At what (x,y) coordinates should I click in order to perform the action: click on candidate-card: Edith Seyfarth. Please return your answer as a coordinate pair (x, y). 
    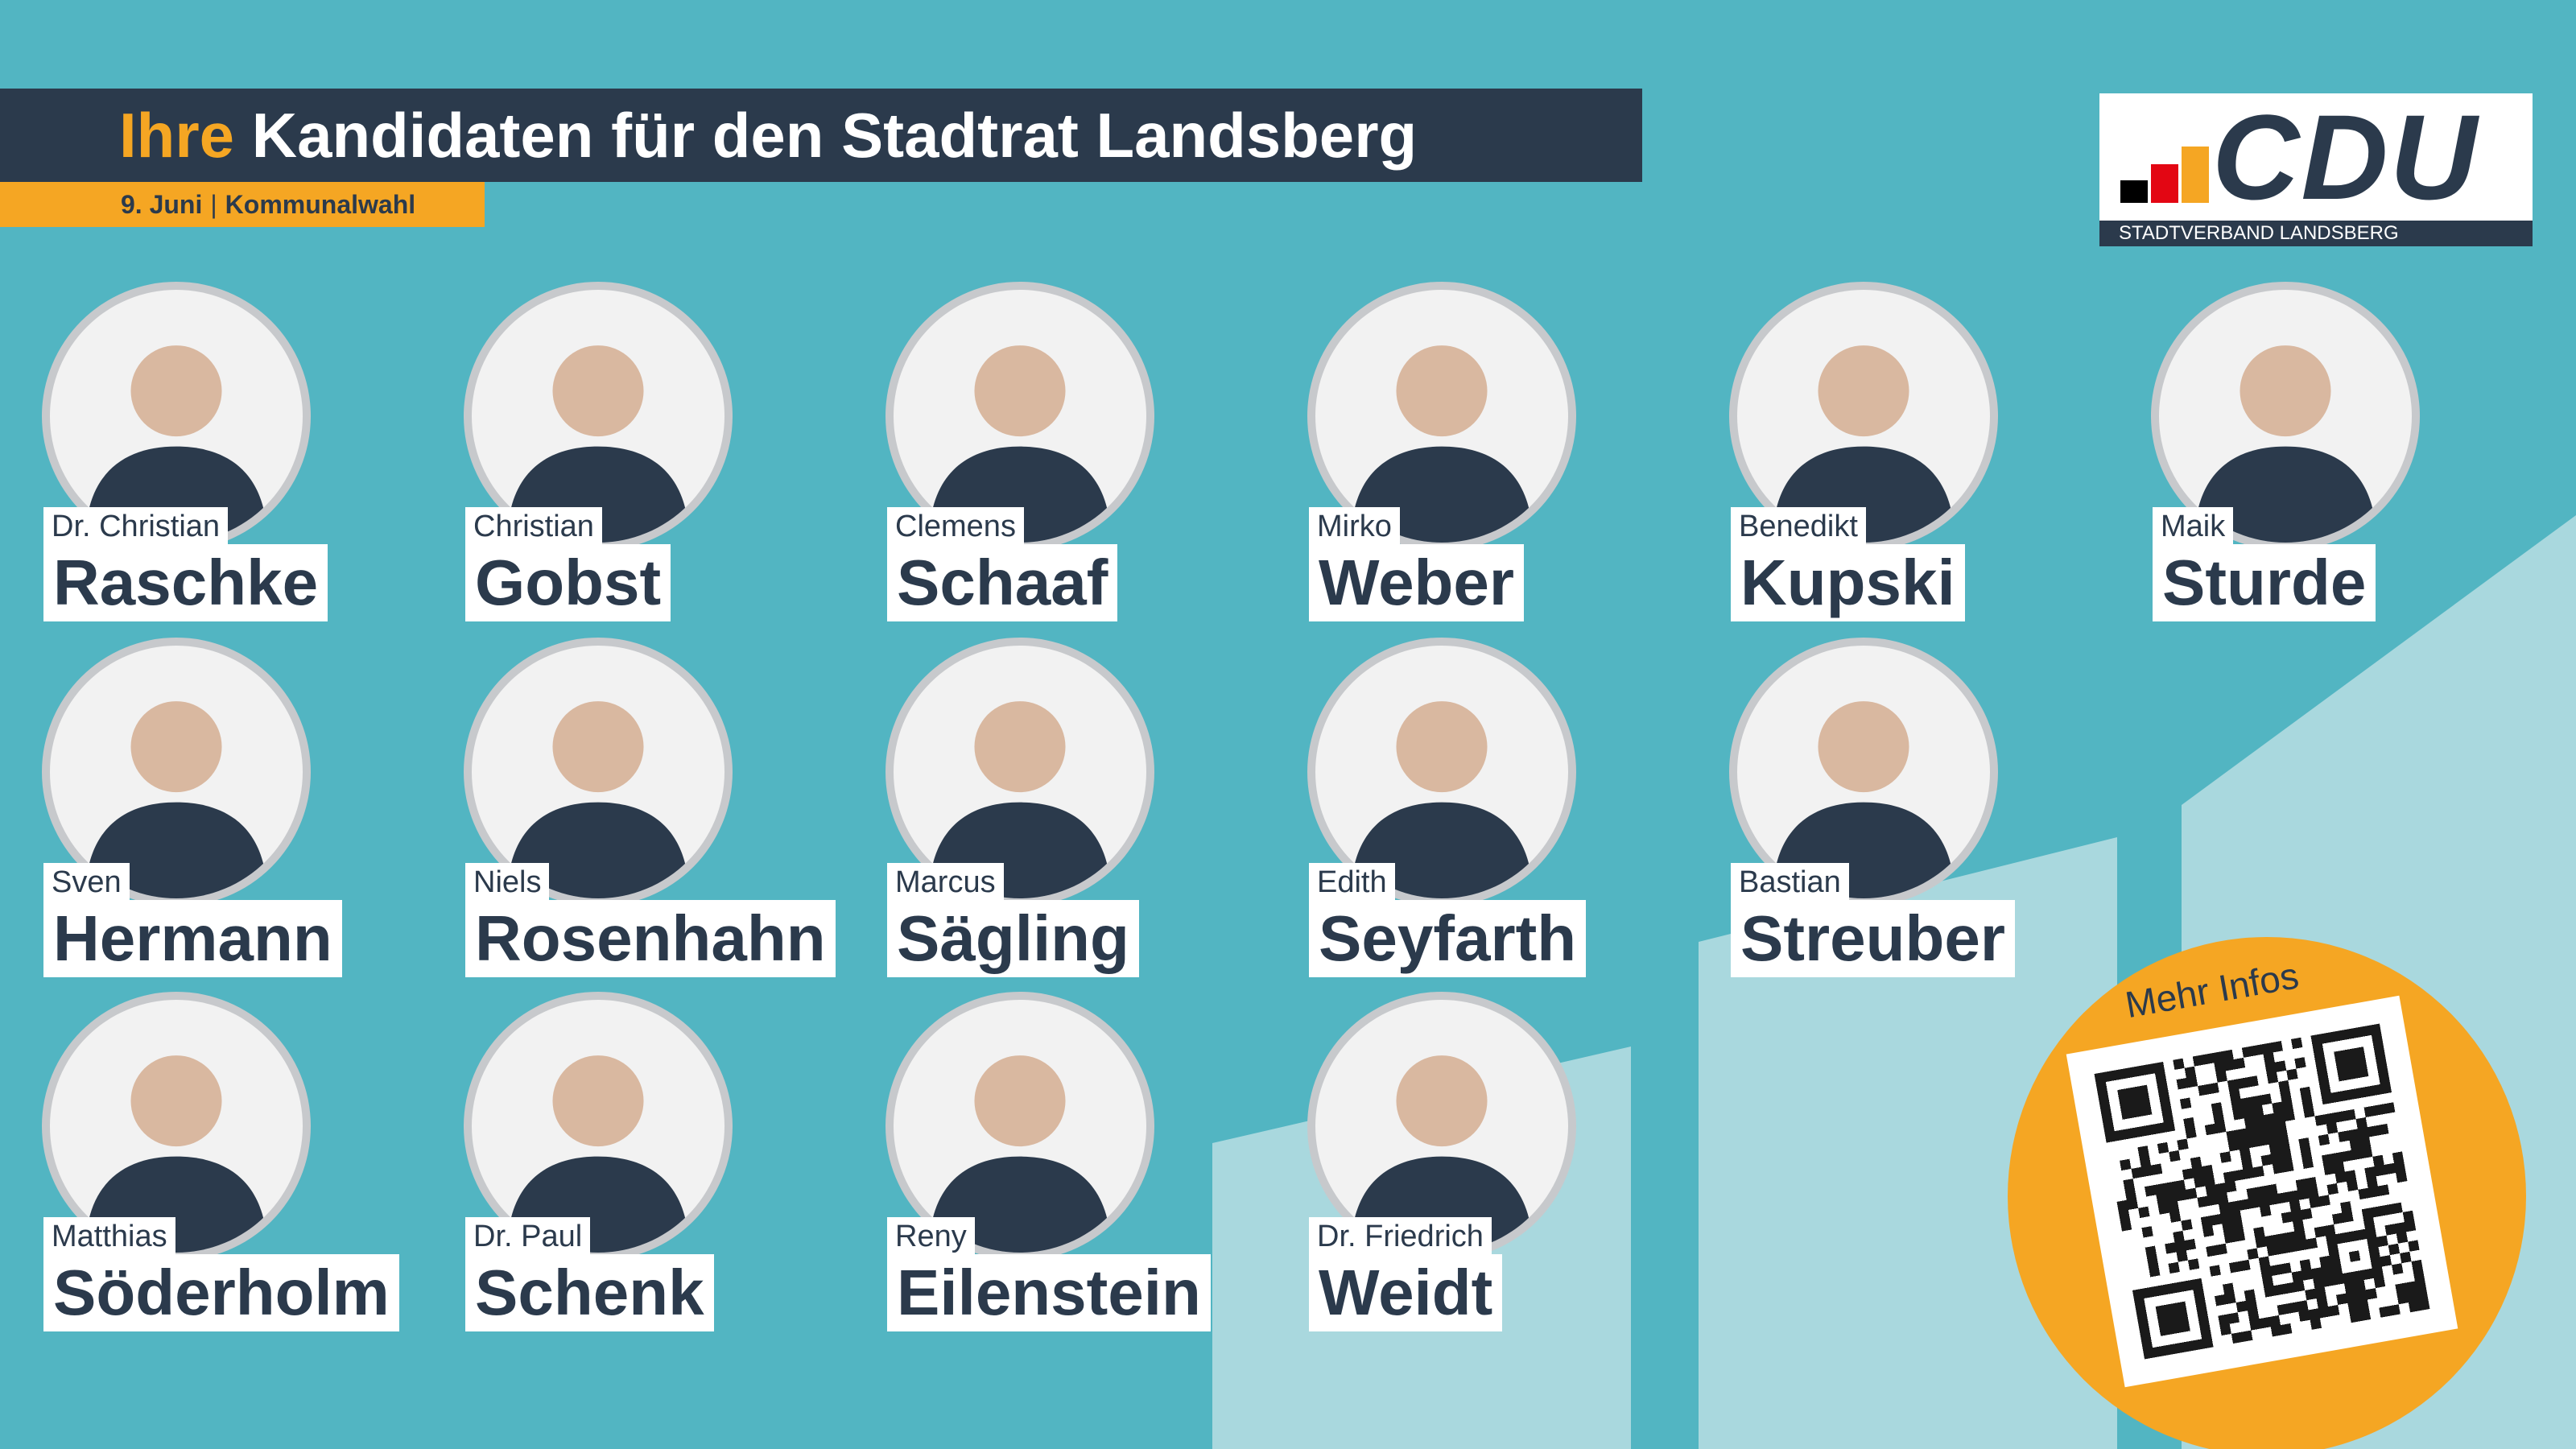
    Looking at the image, I should click on (1466, 807).